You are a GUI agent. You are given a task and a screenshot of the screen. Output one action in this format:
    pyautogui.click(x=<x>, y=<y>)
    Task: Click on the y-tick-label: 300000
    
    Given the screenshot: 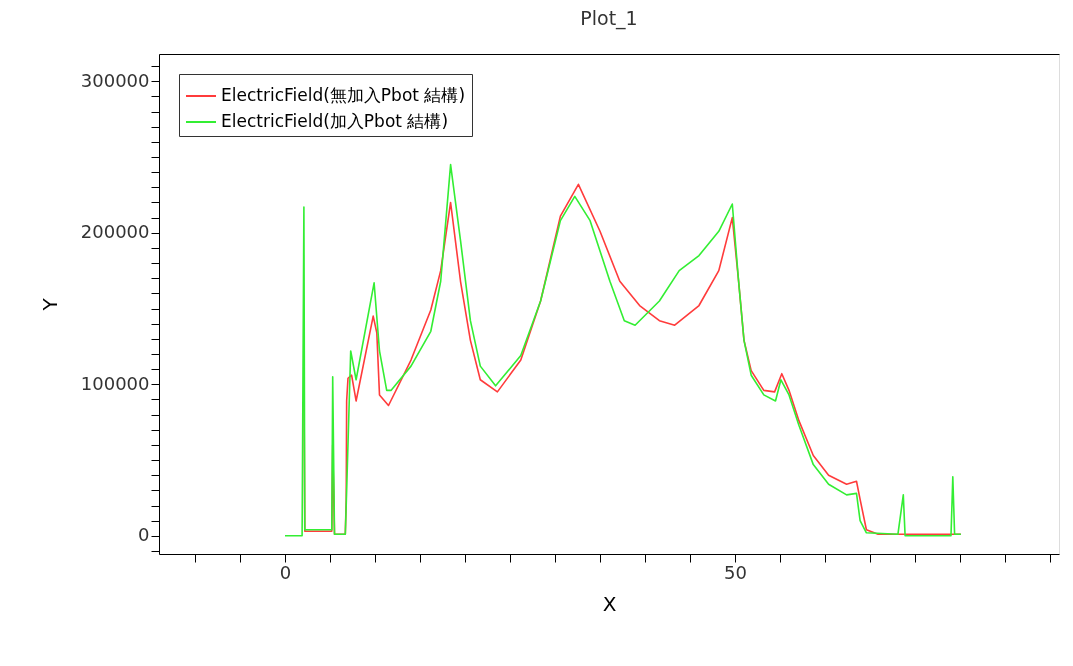 What is the action you would take?
    pyautogui.click(x=115, y=80)
    